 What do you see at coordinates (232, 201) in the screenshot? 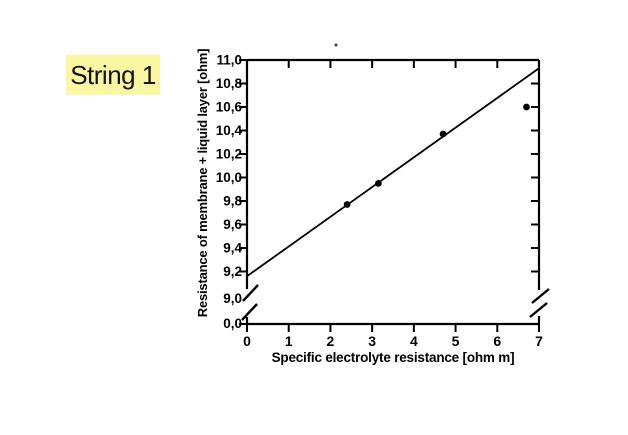
I see `y-tick-label: 9,8` at bounding box center [232, 201].